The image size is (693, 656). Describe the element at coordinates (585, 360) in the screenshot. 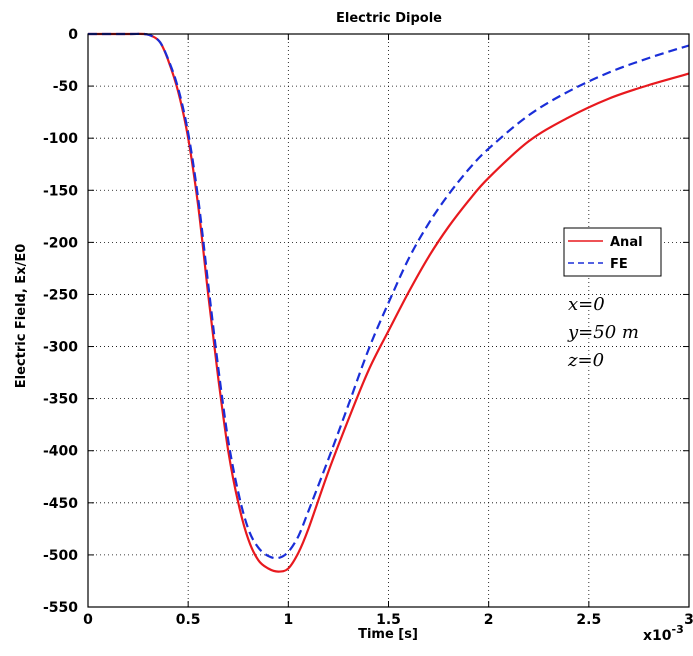

I see `annotation-z: z=0` at that location.